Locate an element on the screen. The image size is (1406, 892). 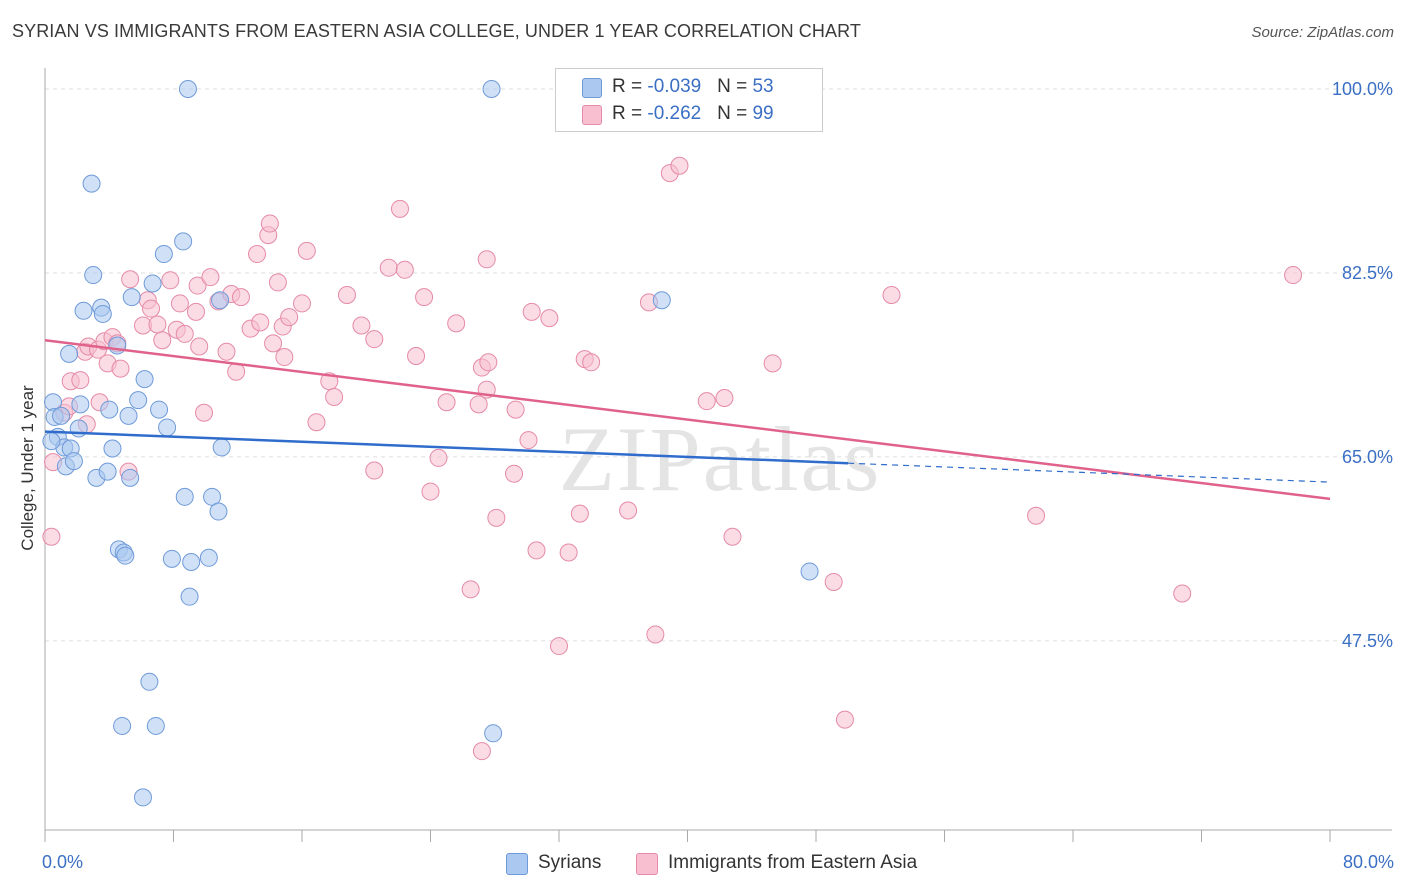
y-tick-labels: 47.5% 65.0% 82.5% 100.0% is located at coordinates (1362, 365).